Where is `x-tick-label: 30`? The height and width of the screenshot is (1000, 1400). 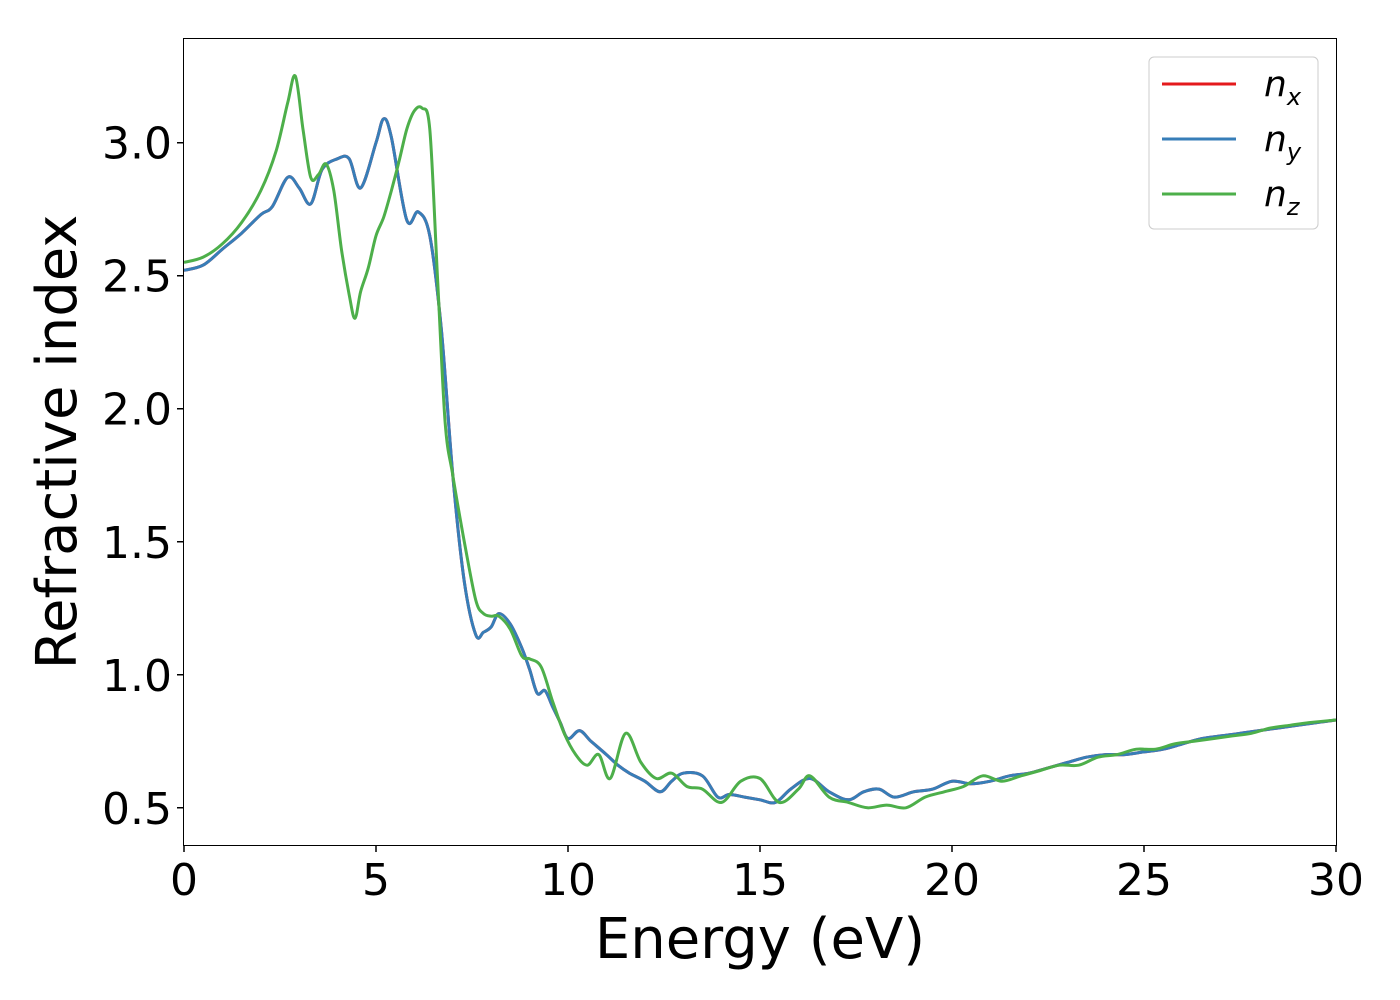 x-tick-label: 30 is located at coordinates (1336, 880).